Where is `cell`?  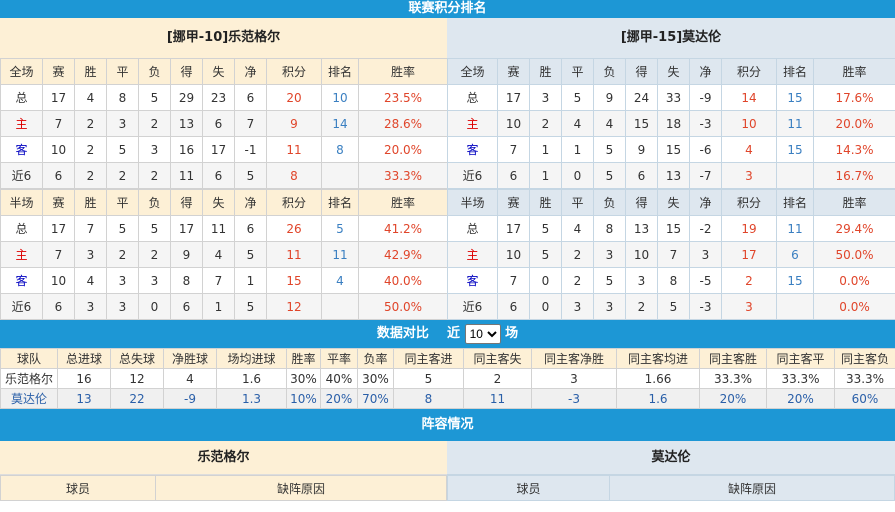 cell is located at coordinates (795, 306).